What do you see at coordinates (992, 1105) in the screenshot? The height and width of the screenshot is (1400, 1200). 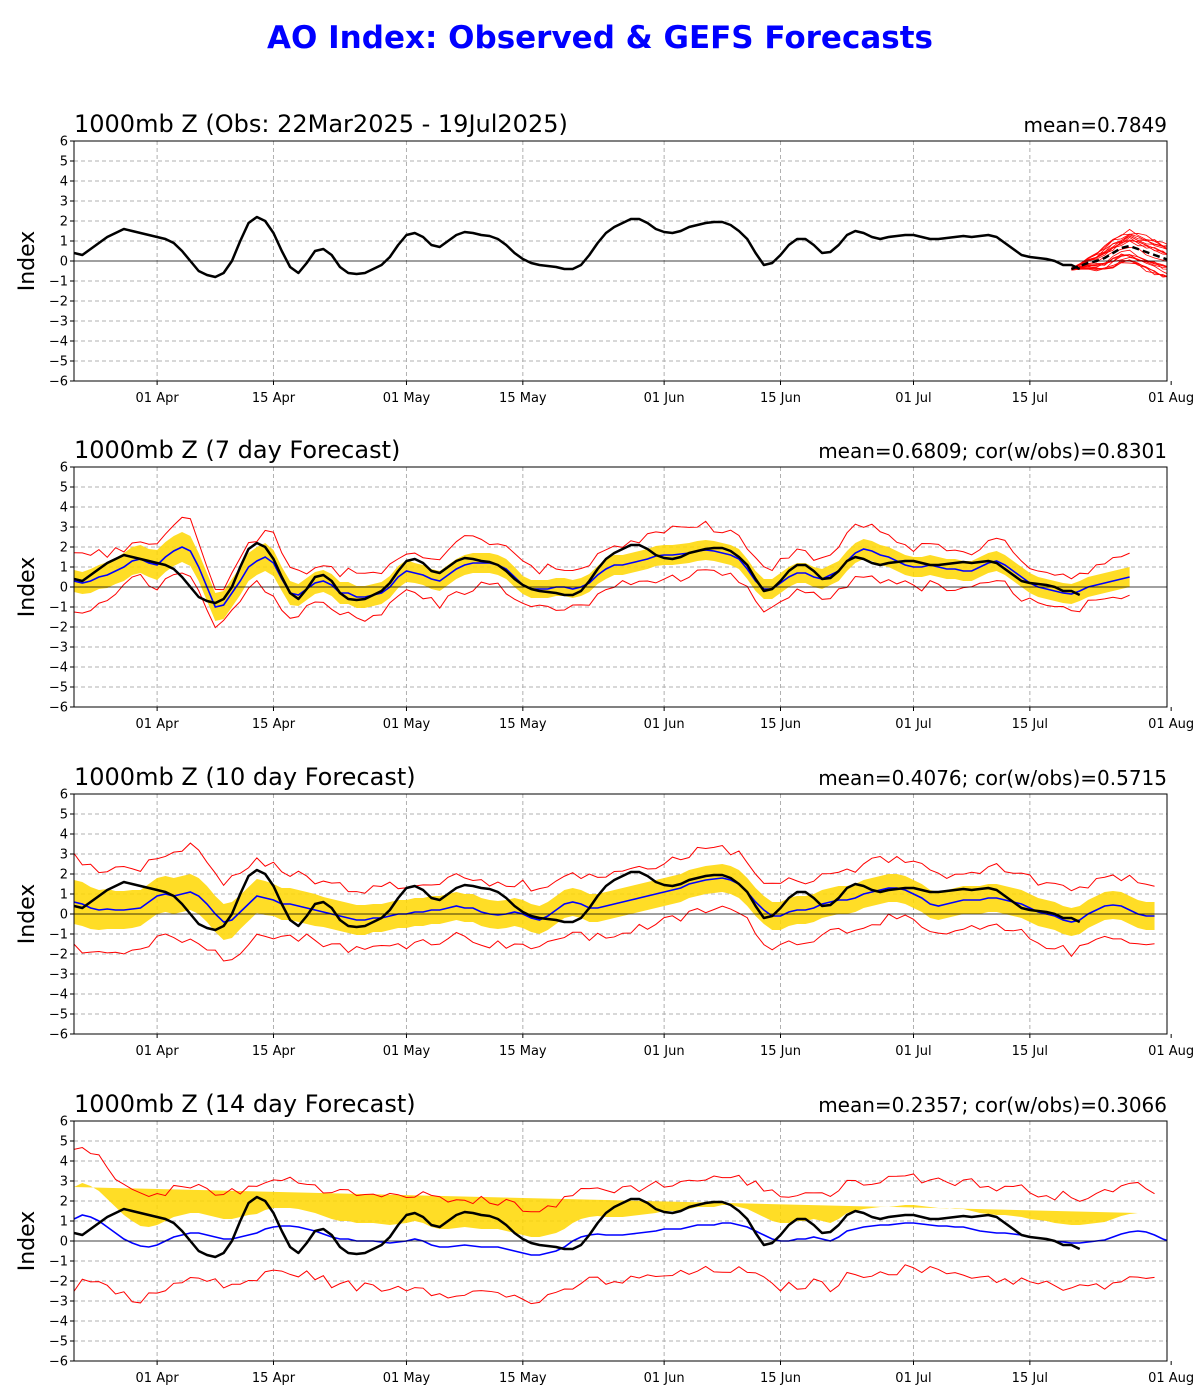 I see `panel-stat: mean=0.2357; cor(w/obs)=0.3066` at bounding box center [992, 1105].